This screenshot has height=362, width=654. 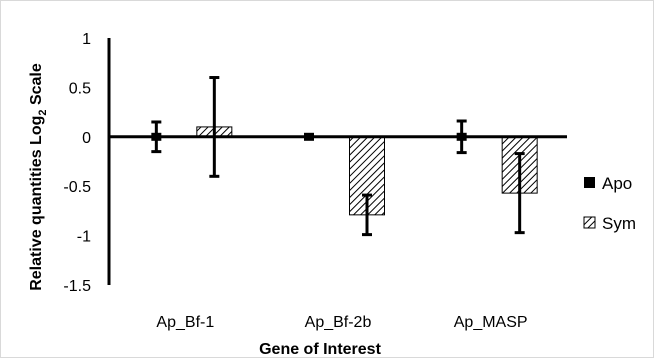 I want to click on x-category-label: Ap_MASP, so click(x=491, y=322).